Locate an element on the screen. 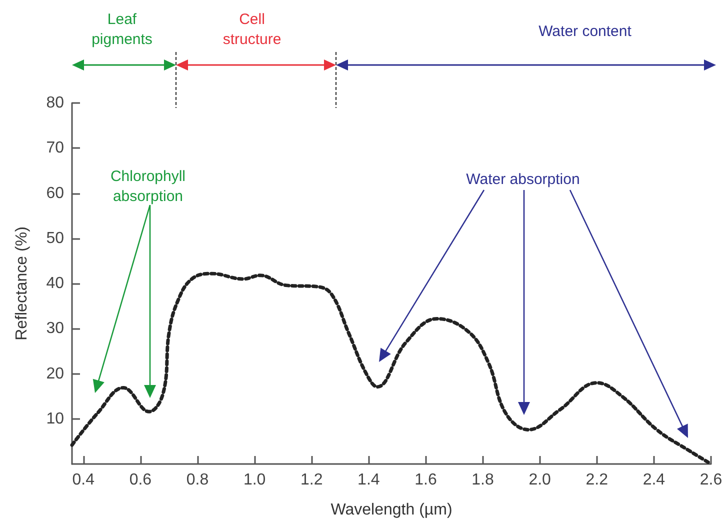 Image resolution: width=727 pixels, height=523 pixels. y-tick-label: 60 is located at coordinates (55, 193).